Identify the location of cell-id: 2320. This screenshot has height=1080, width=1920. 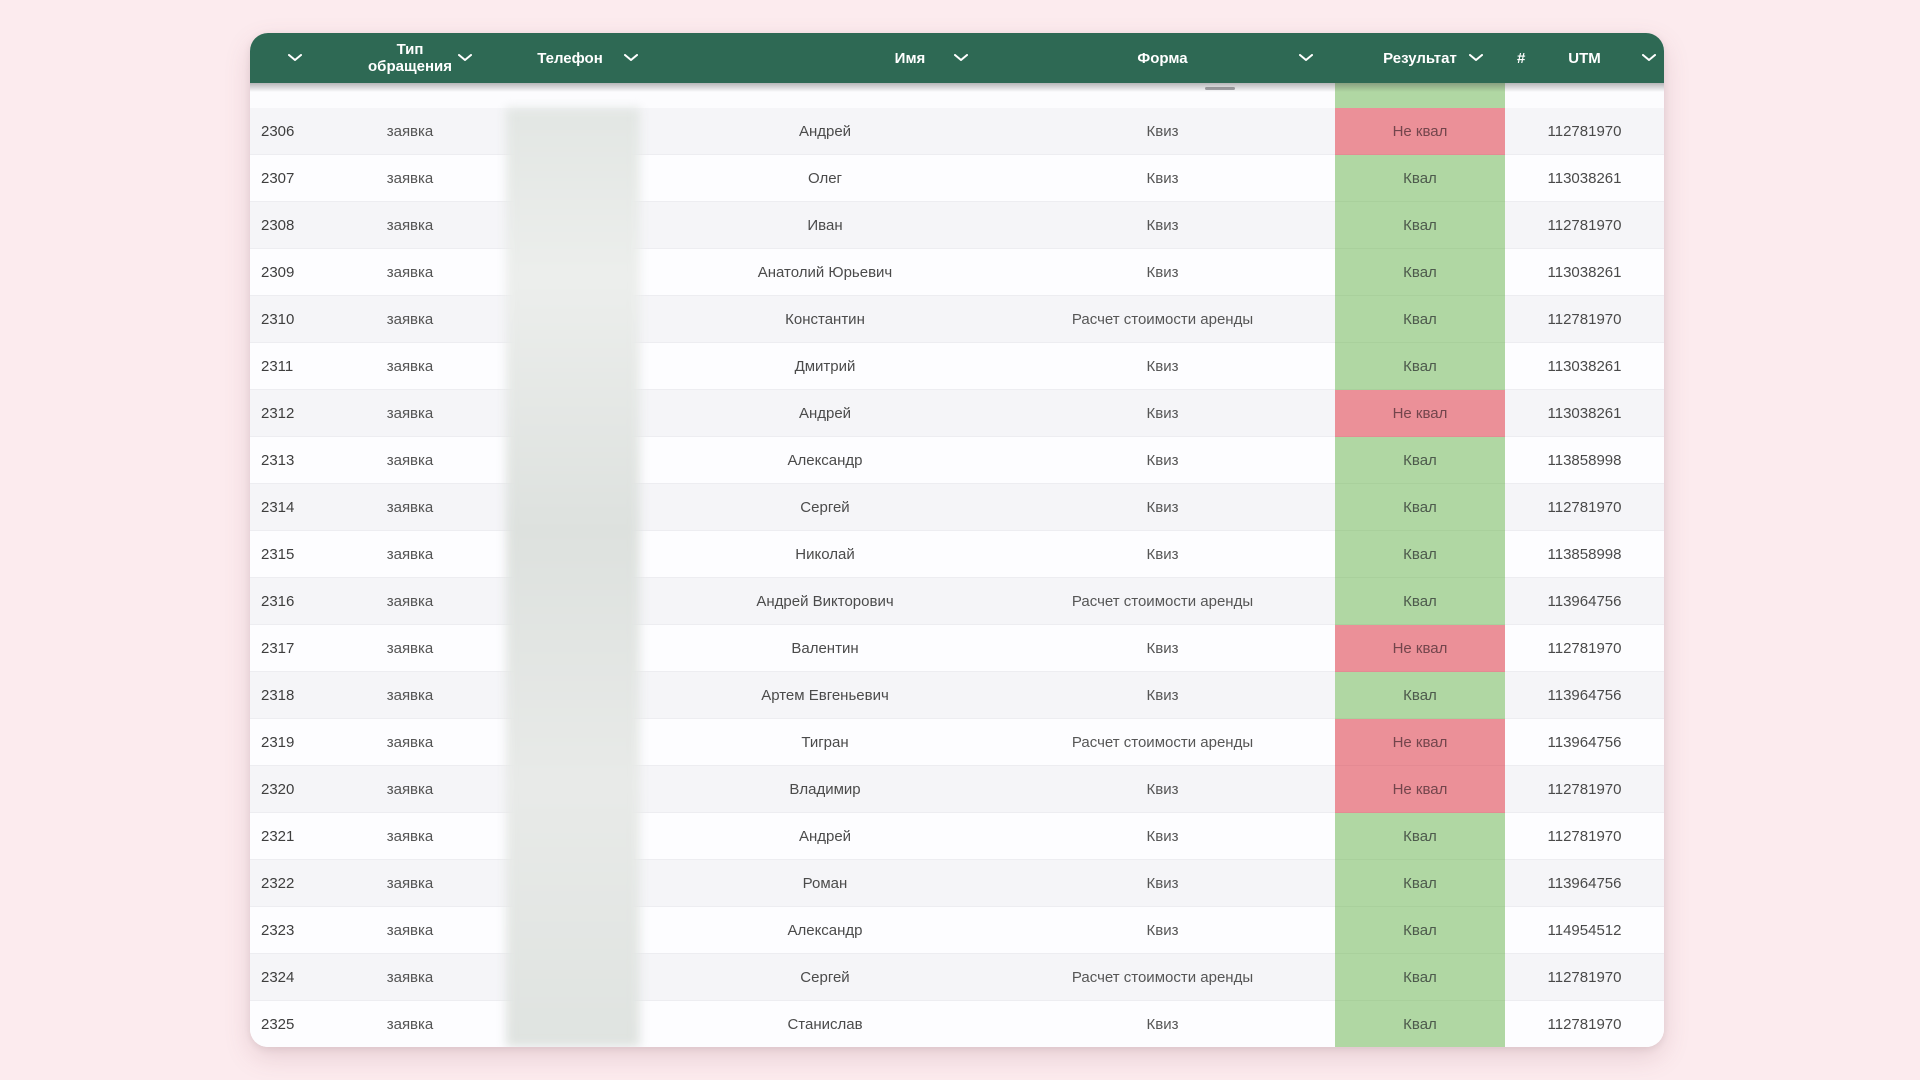
(295, 789).